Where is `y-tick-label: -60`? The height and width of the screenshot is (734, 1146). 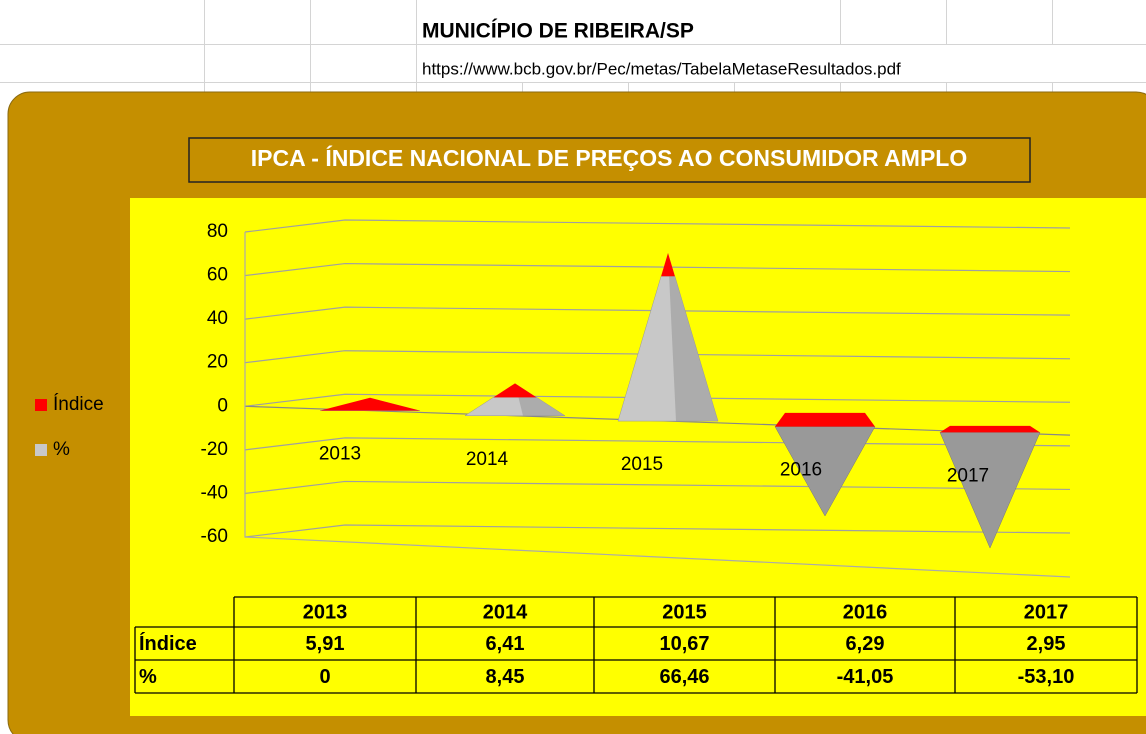
y-tick-label: -60 is located at coordinates (214, 536).